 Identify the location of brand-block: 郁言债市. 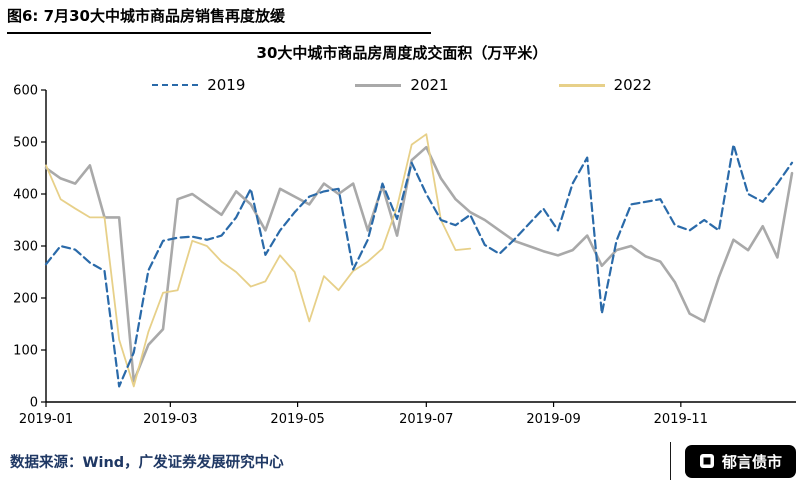
(732, 461).